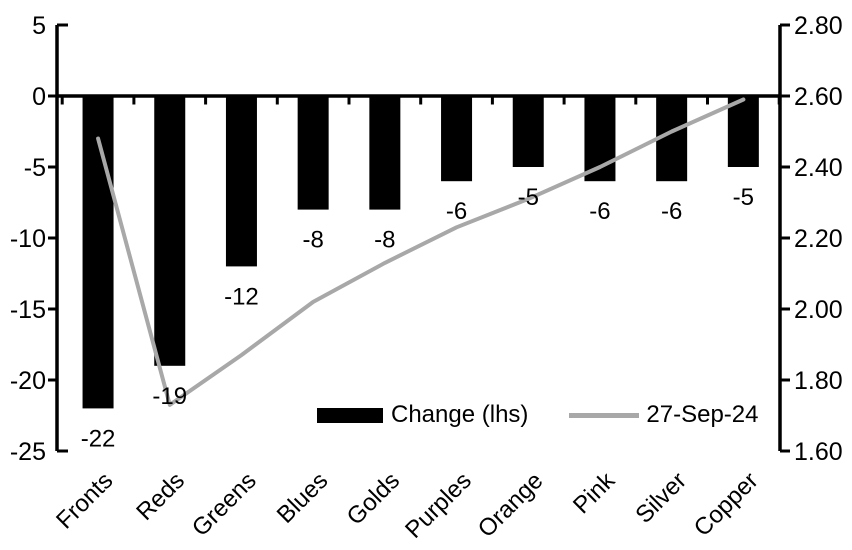 The image size is (852, 550). What do you see at coordinates (604, 415) in the screenshot?
I see `legend-line-swatch` at bounding box center [604, 415].